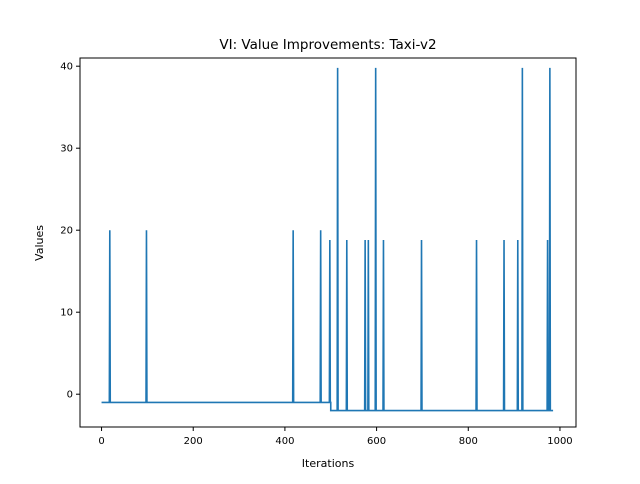  What do you see at coordinates (327, 45) in the screenshot?
I see `chart-title: VI: Value Improvements: Taxi-v2` at bounding box center [327, 45].